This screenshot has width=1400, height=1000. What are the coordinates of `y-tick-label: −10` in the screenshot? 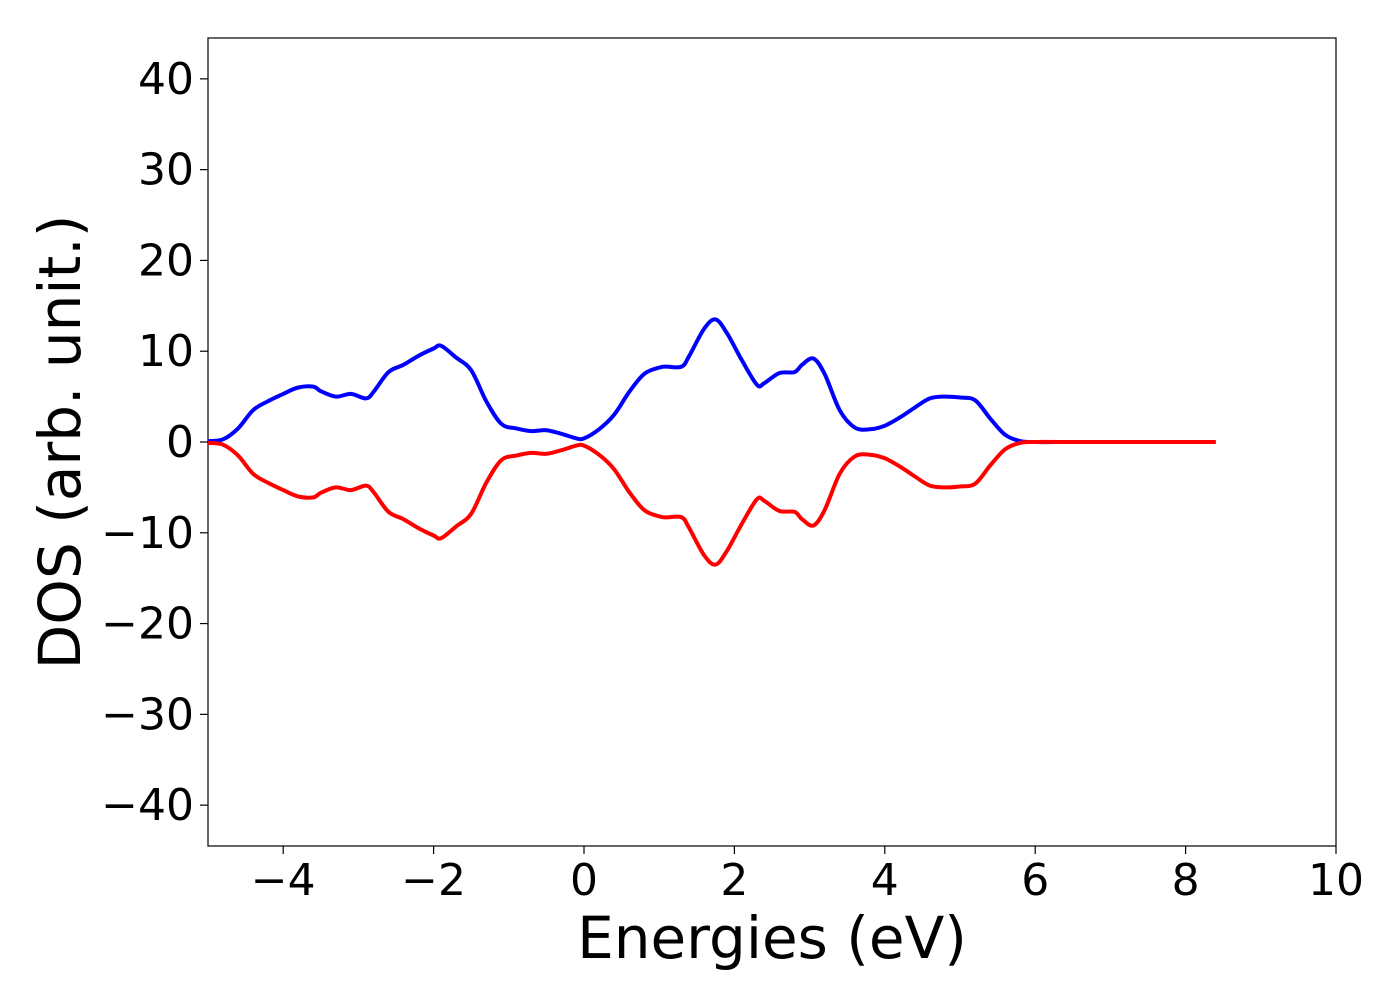 It's located at (147, 533).